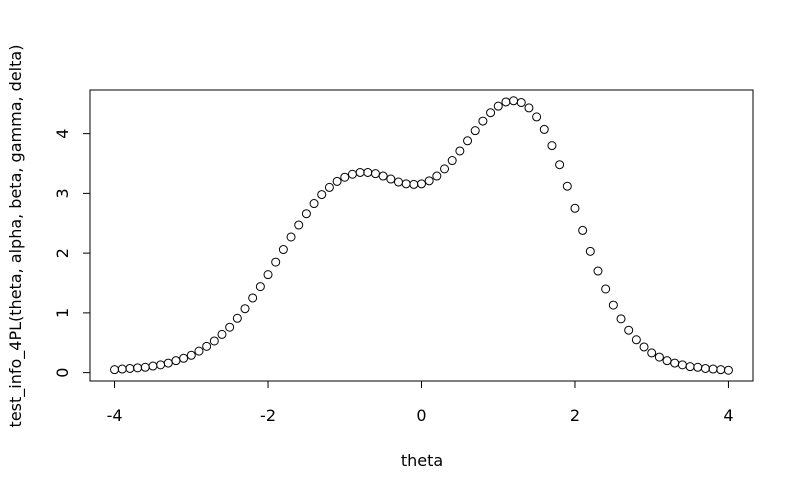 The width and height of the screenshot is (800, 494). What do you see at coordinates (115, 415) in the screenshot?
I see `x-tick-label: -4` at bounding box center [115, 415].